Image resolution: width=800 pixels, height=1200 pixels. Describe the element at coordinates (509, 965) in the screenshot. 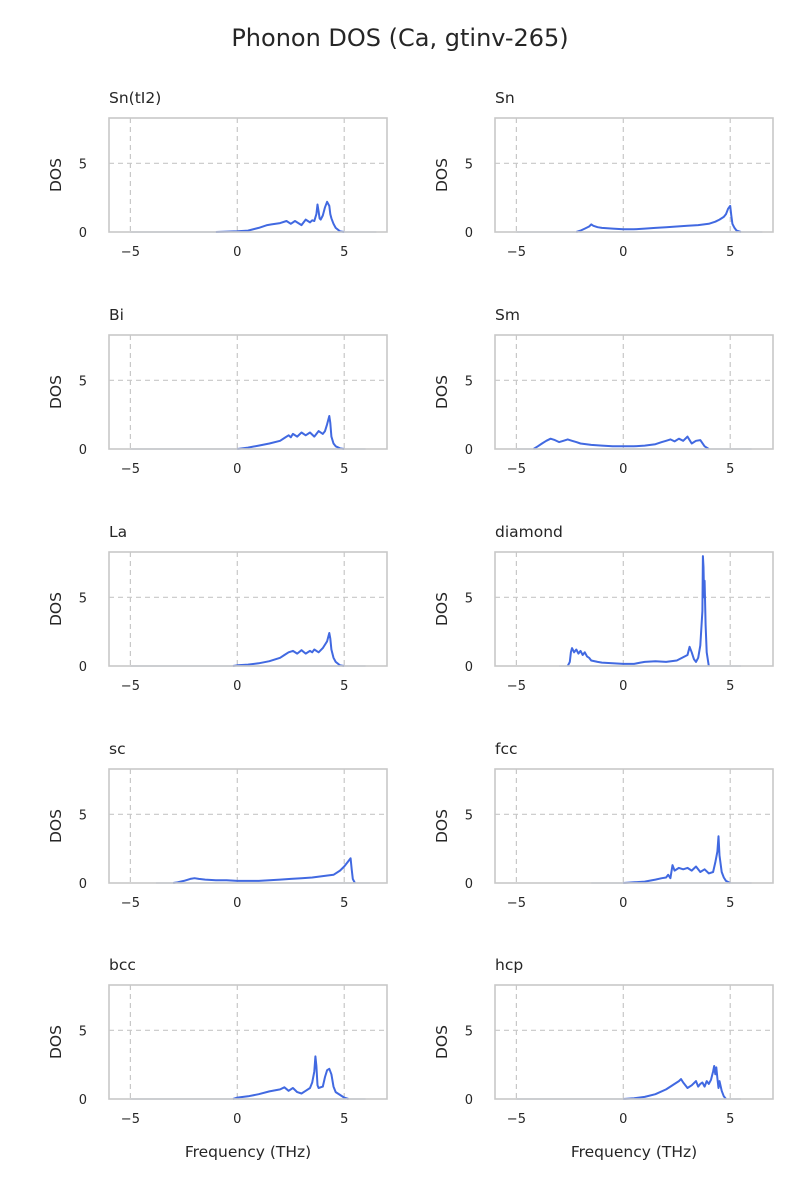

I see `subplot-title: hcp` at that location.